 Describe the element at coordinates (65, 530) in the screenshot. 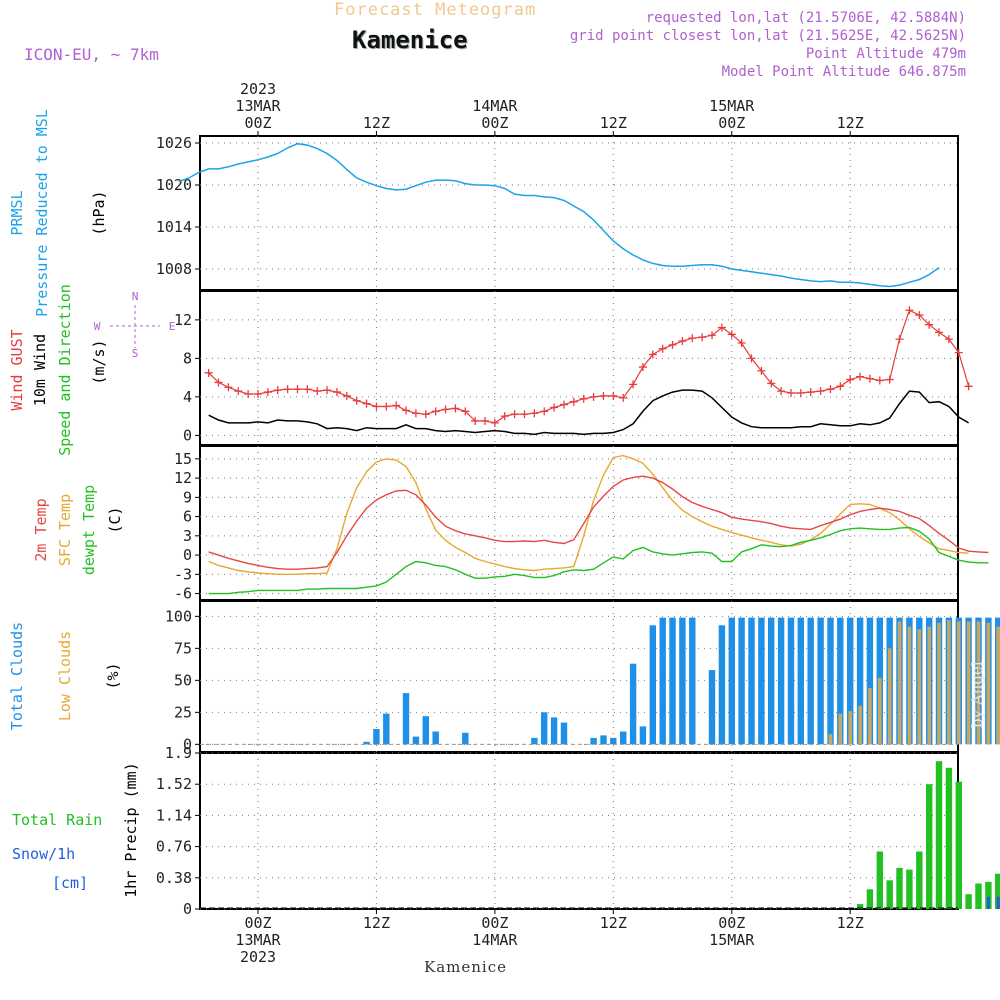

I see `temp-sfc-label: SFC Temp` at that location.